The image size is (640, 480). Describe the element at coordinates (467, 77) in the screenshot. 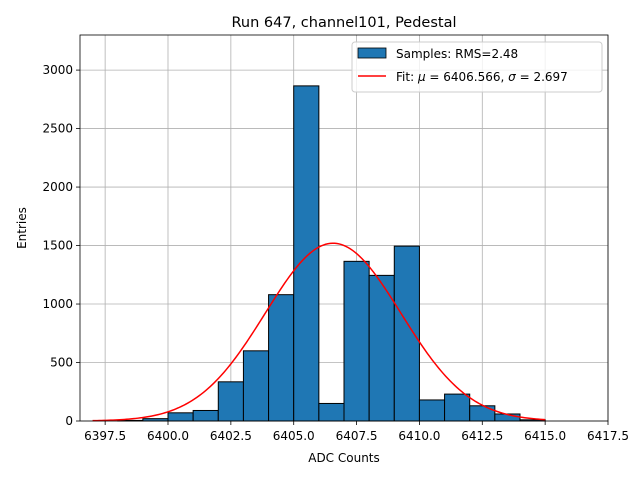

I see `legend-fit-mu-value: = 6406.566,` at that location.